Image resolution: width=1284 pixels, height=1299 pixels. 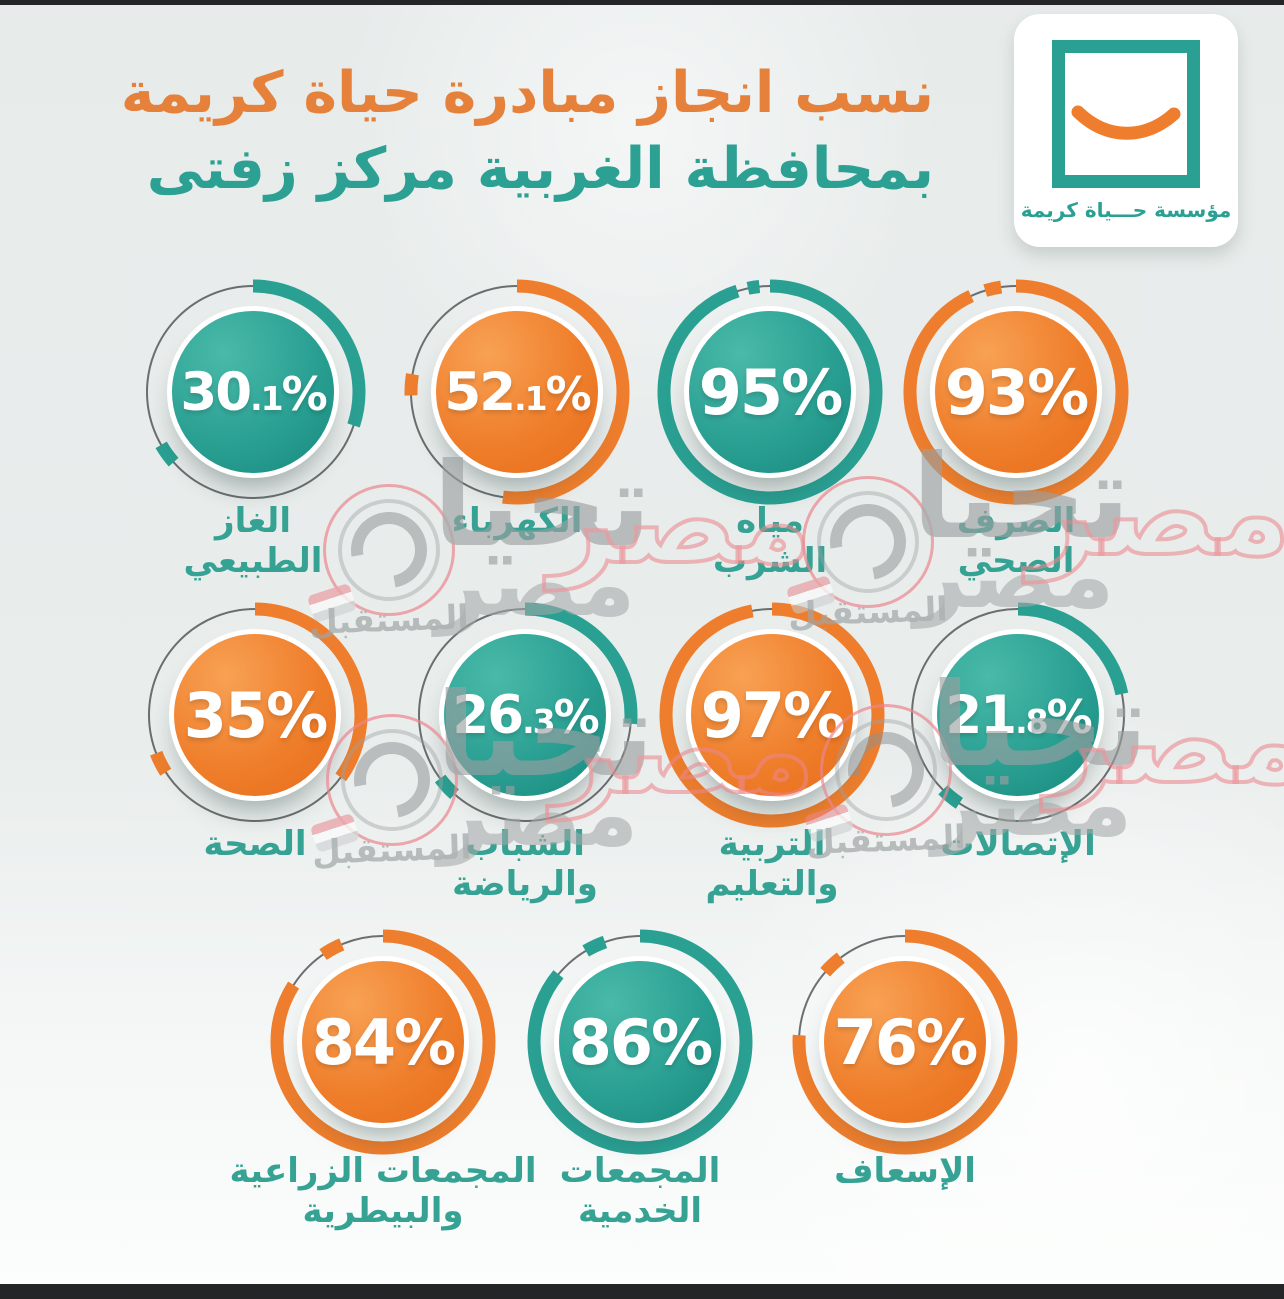 I want to click on progress-circle-health: 35% الصحة, so click(x=255, y=732).